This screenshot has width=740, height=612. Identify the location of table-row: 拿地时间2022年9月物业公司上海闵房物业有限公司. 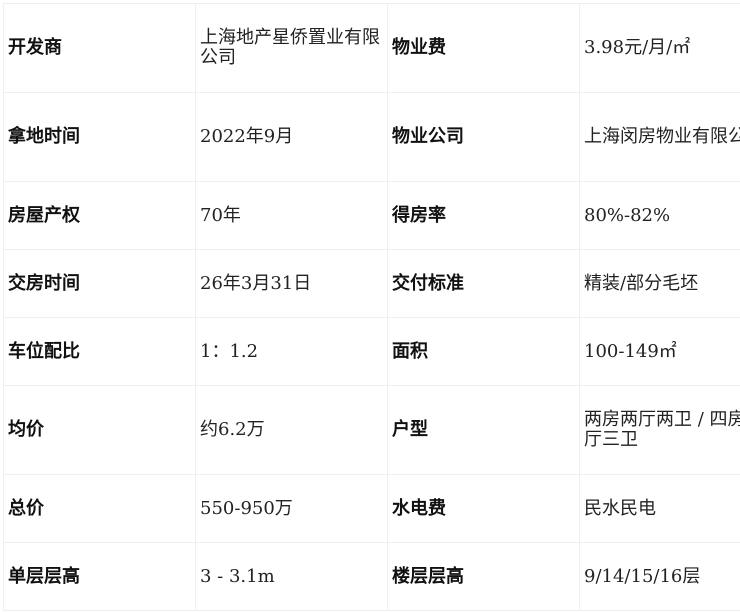
(371, 137).